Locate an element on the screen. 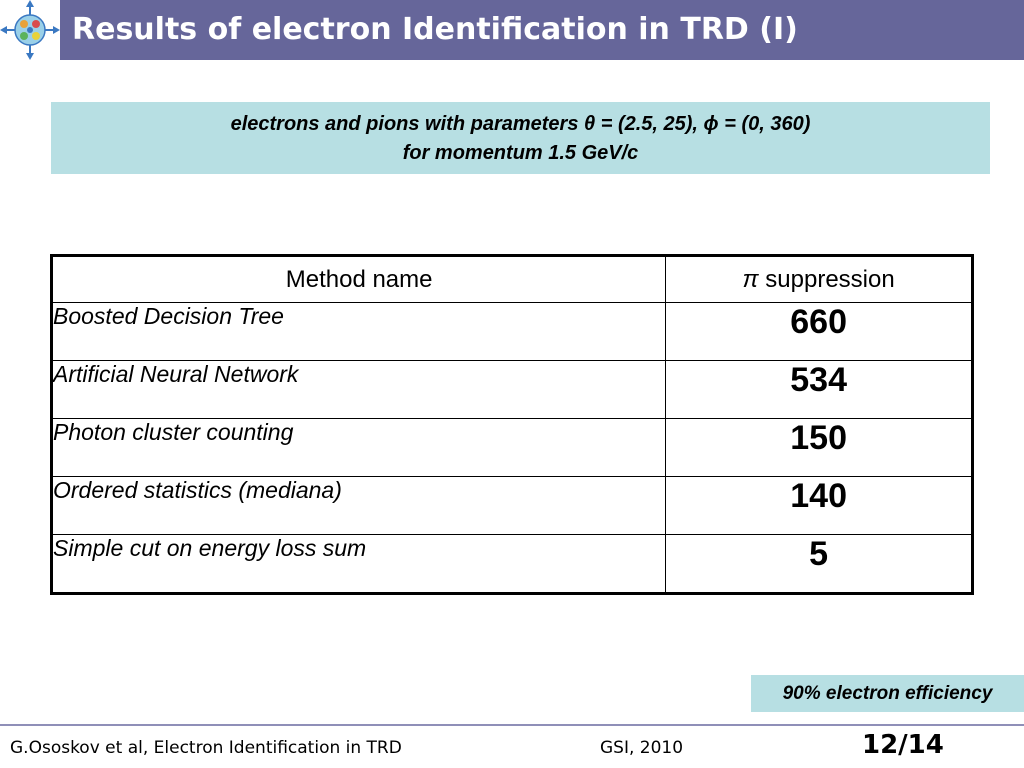 This screenshot has height=768, width=1024. method-name-cell: Ordered statistics (mediana) is located at coordinates (358, 505).